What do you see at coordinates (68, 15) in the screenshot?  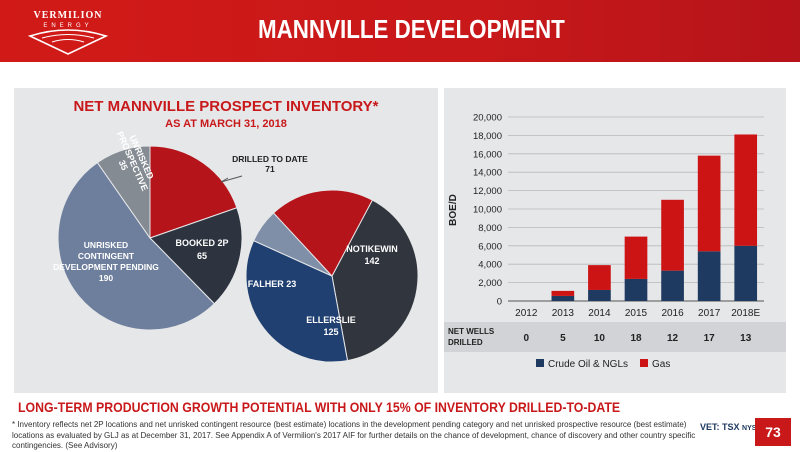 I see `logo-name: VERMILION` at bounding box center [68, 15].